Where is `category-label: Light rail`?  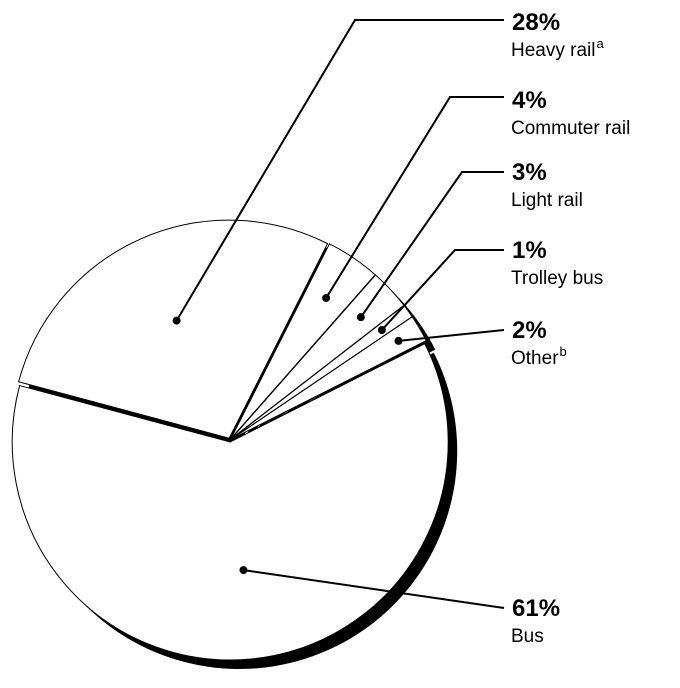 category-label: Light rail is located at coordinates (547, 200).